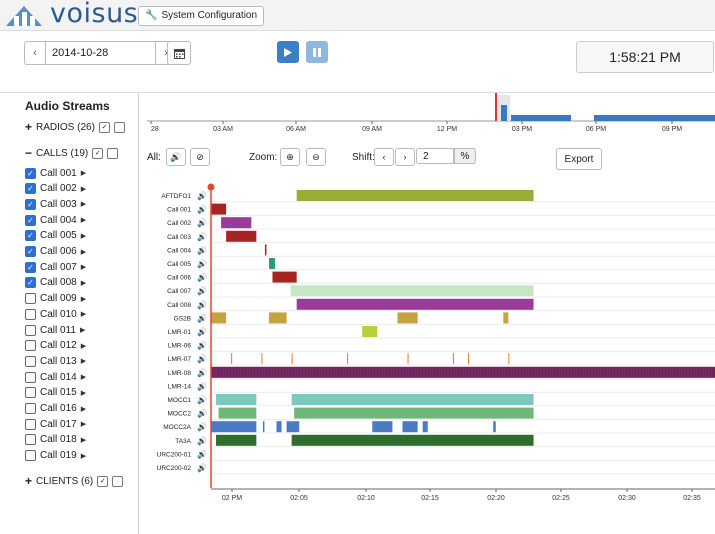  I want to click on calendar-button, so click(179, 53).